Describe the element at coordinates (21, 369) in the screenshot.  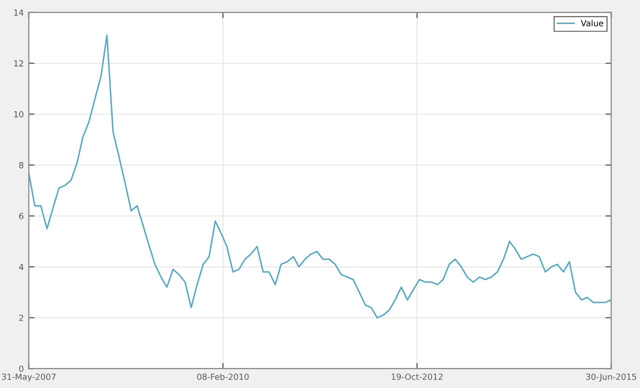
I see `y-tick-label: 0` at that location.